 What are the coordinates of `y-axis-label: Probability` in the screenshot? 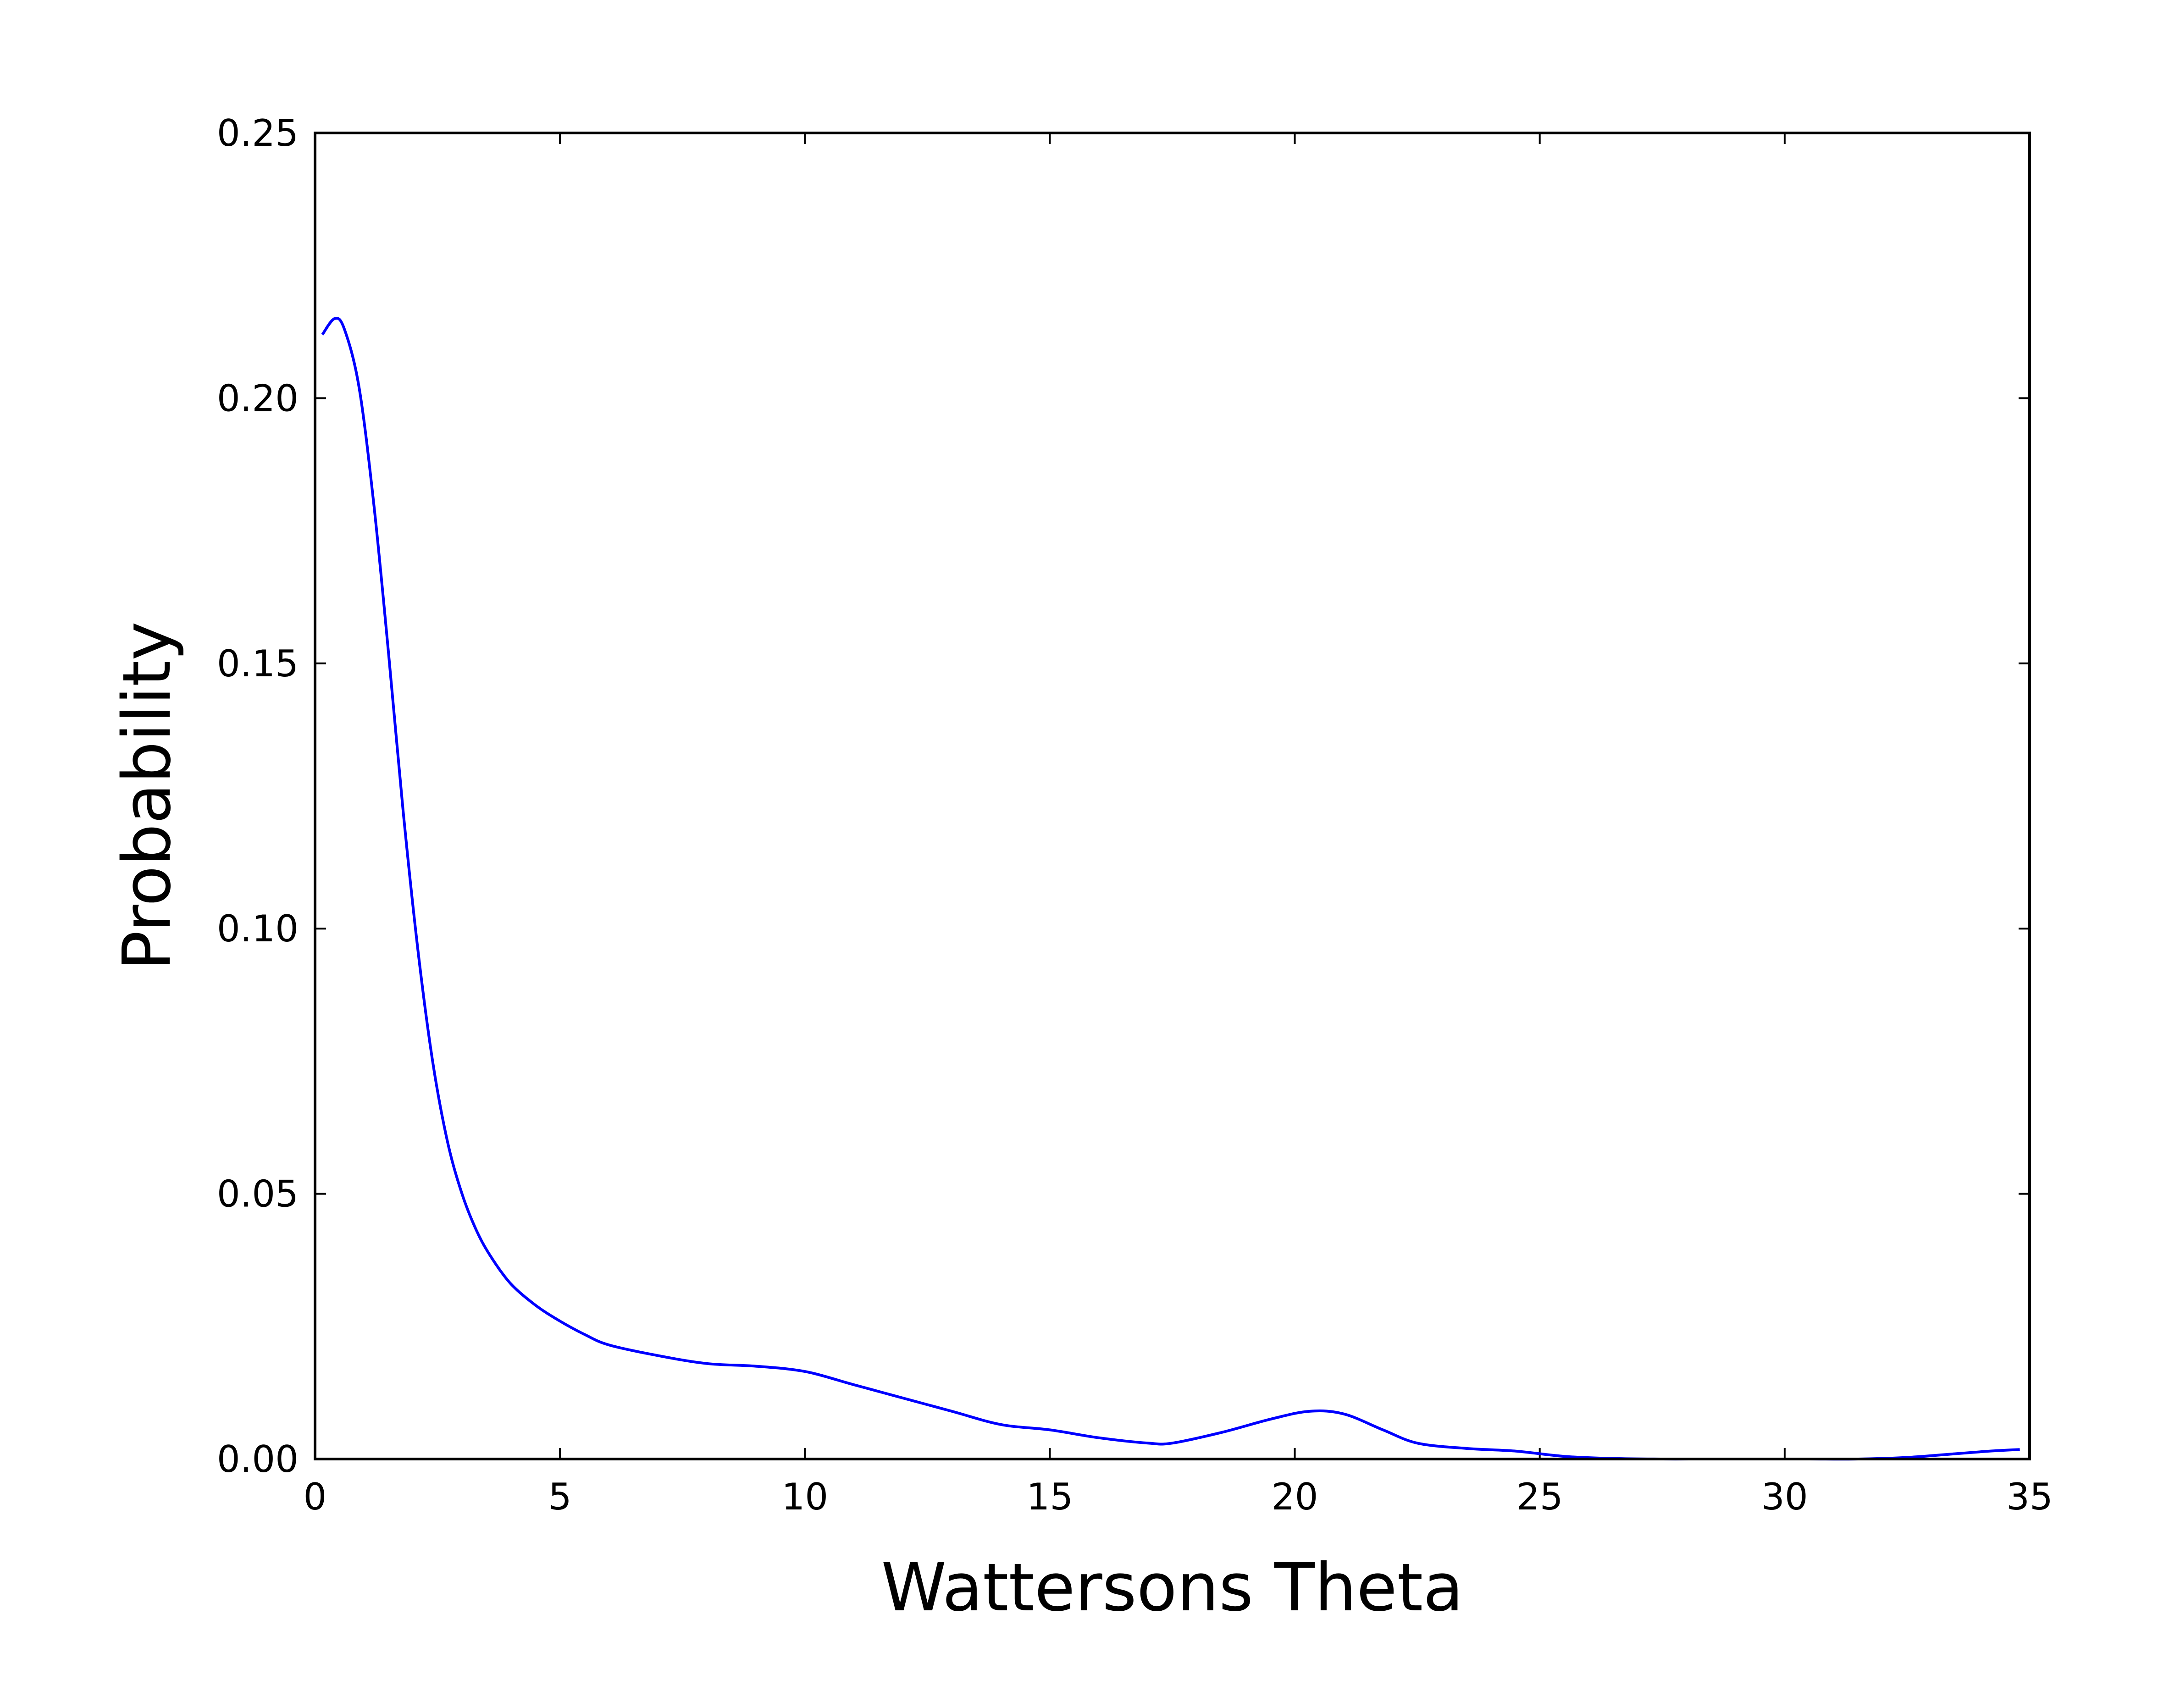 It's located at (146, 795).